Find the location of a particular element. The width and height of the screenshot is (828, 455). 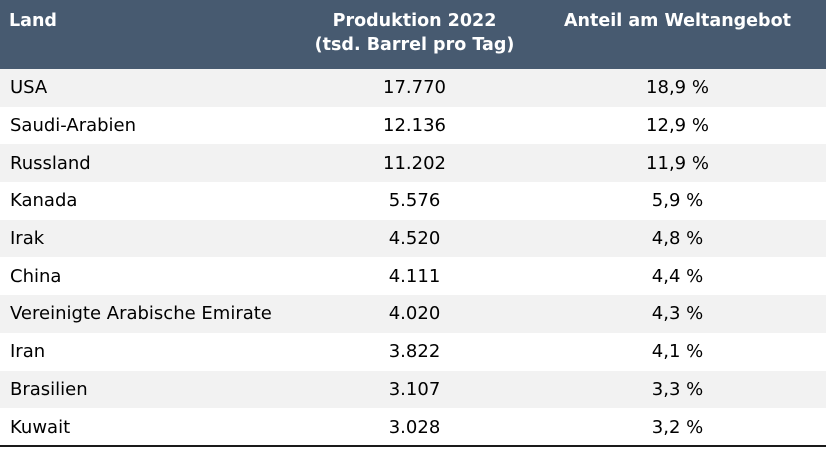

cell-production: 12.136 is located at coordinates (414, 126).